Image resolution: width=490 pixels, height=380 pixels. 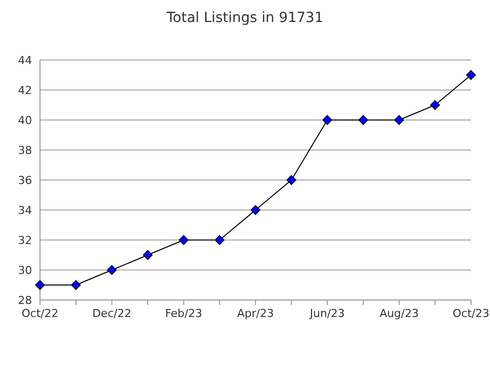 What do you see at coordinates (25, 240) in the screenshot?
I see `y-tick-label: 32` at bounding box center [25, 240].